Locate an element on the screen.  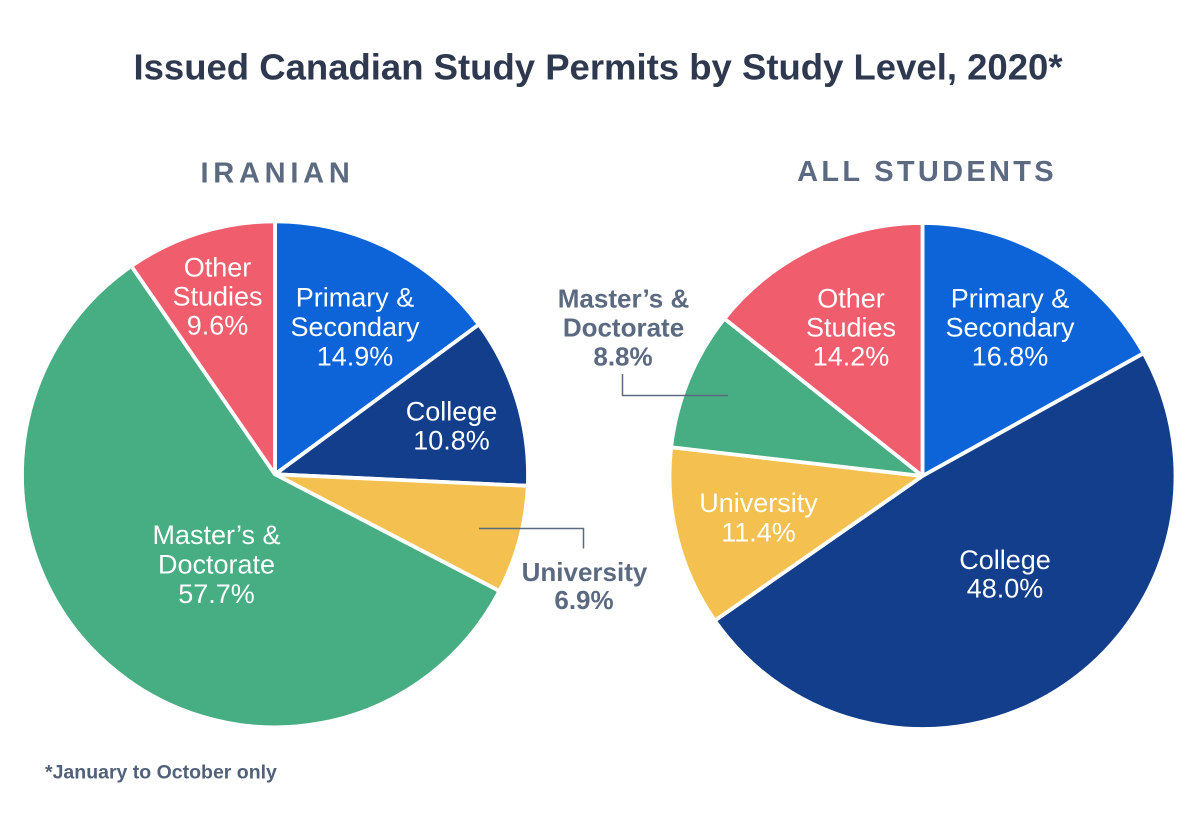
svg-text: 11.4% is located at coordinates (758, 533).